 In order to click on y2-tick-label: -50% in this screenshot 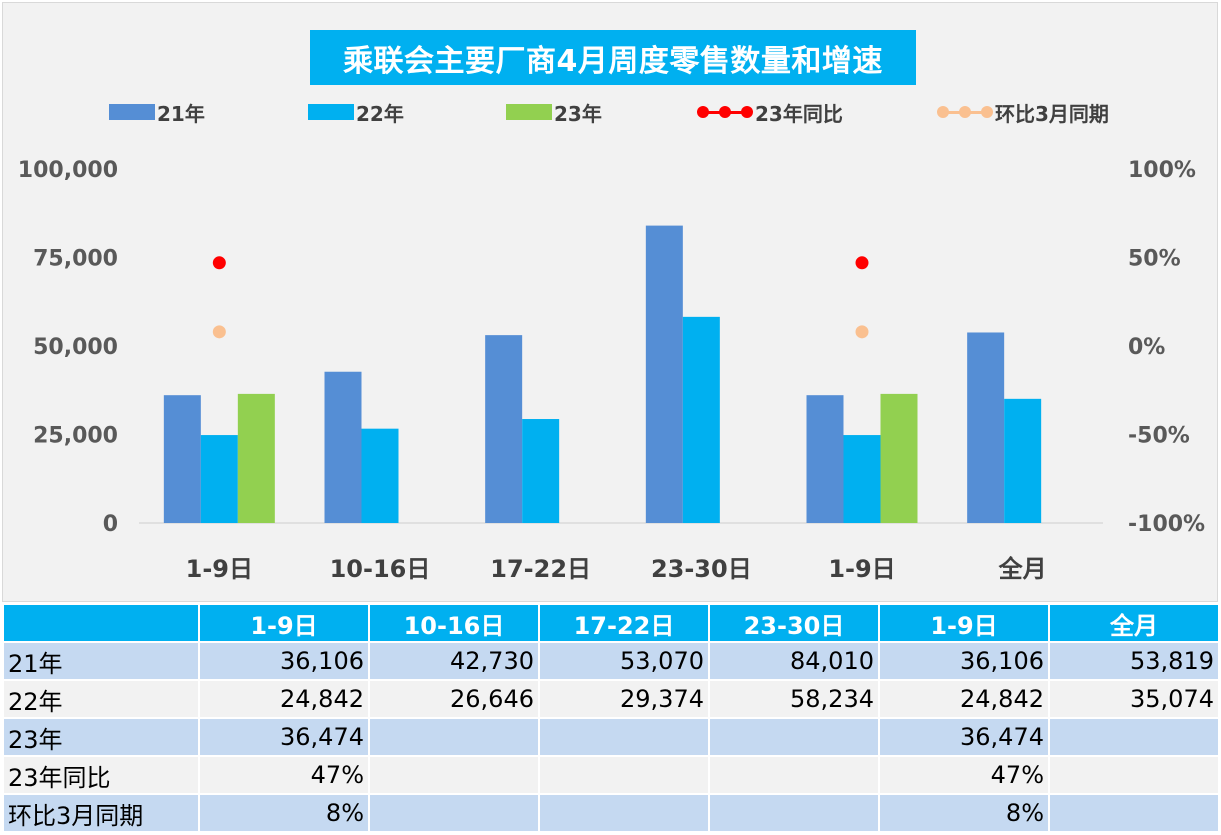, I will do `click(1159, 436)`.